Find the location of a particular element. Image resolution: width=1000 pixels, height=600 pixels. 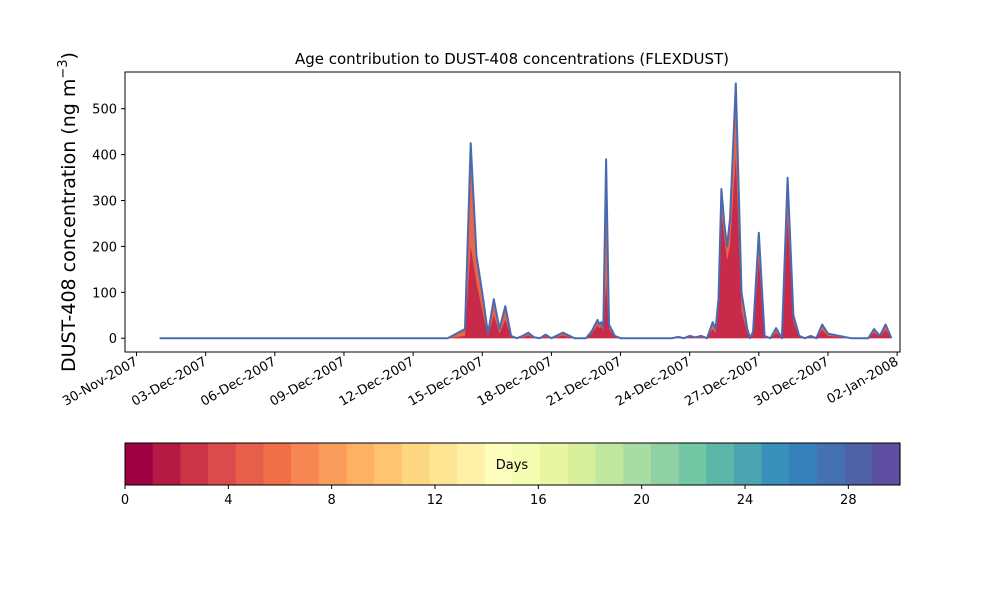

y-tick-label: 300 is located at coordinates (104, 202).